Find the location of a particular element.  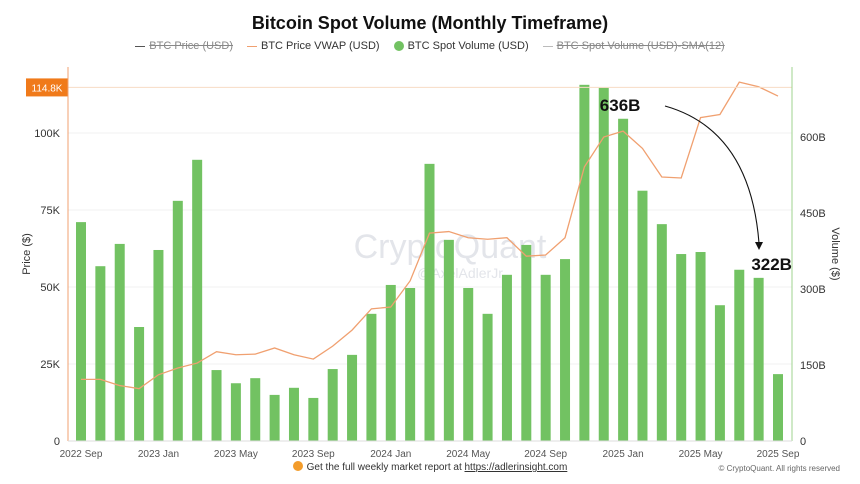

legend-item-volume: BTC Spot Volume (USD) is located at coordinates (461, 46).